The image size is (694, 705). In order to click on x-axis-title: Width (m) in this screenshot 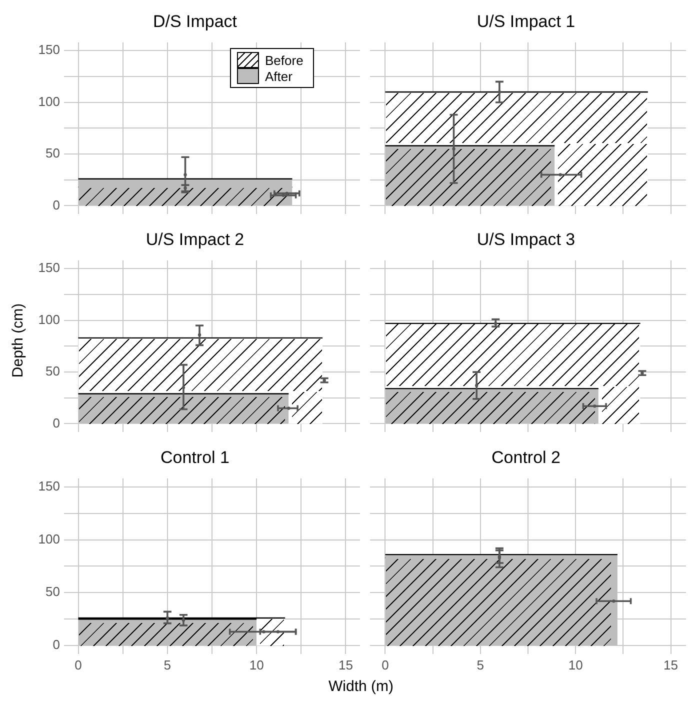, I will do `click(361, 686)`.